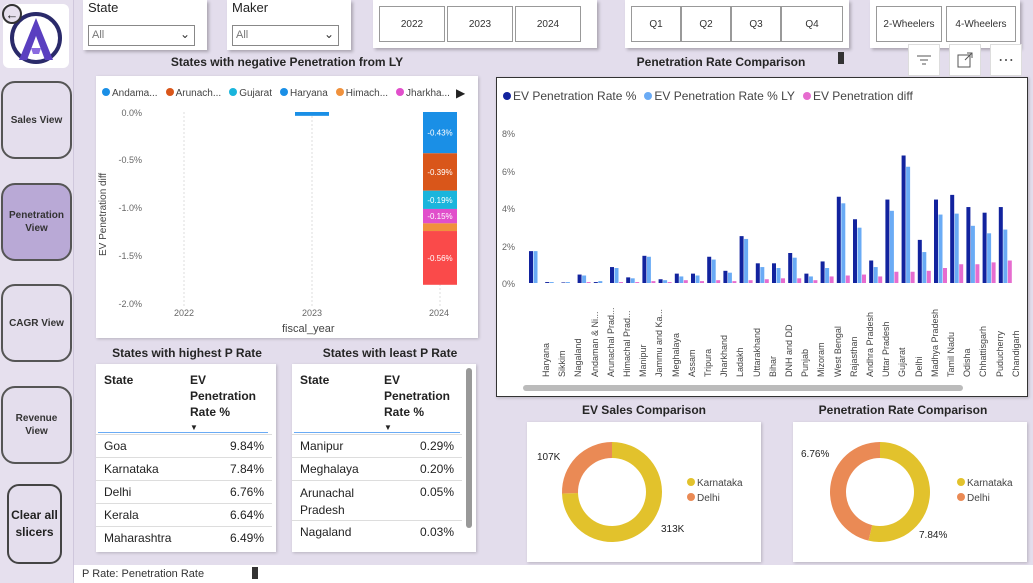  I want to click on year-tile-2023: 2023, so click(480, 24).